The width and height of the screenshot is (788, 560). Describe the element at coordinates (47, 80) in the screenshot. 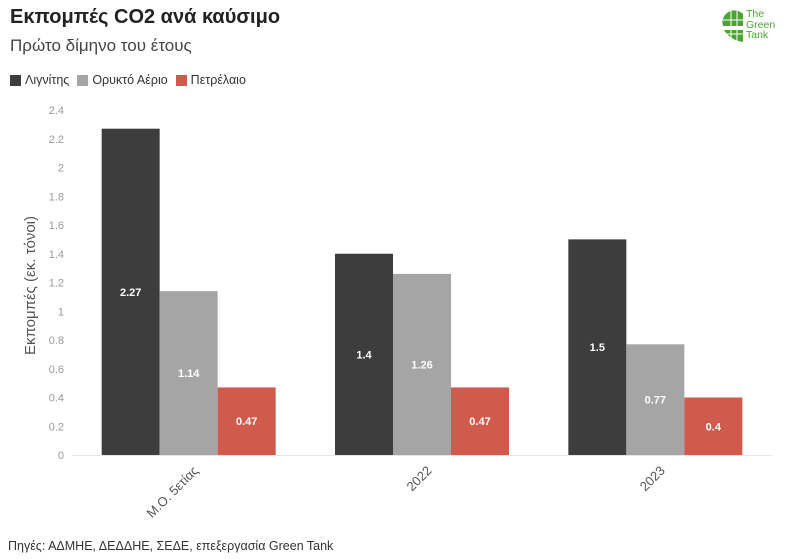

I see `legend-label: Λιγνίτης` at that location.